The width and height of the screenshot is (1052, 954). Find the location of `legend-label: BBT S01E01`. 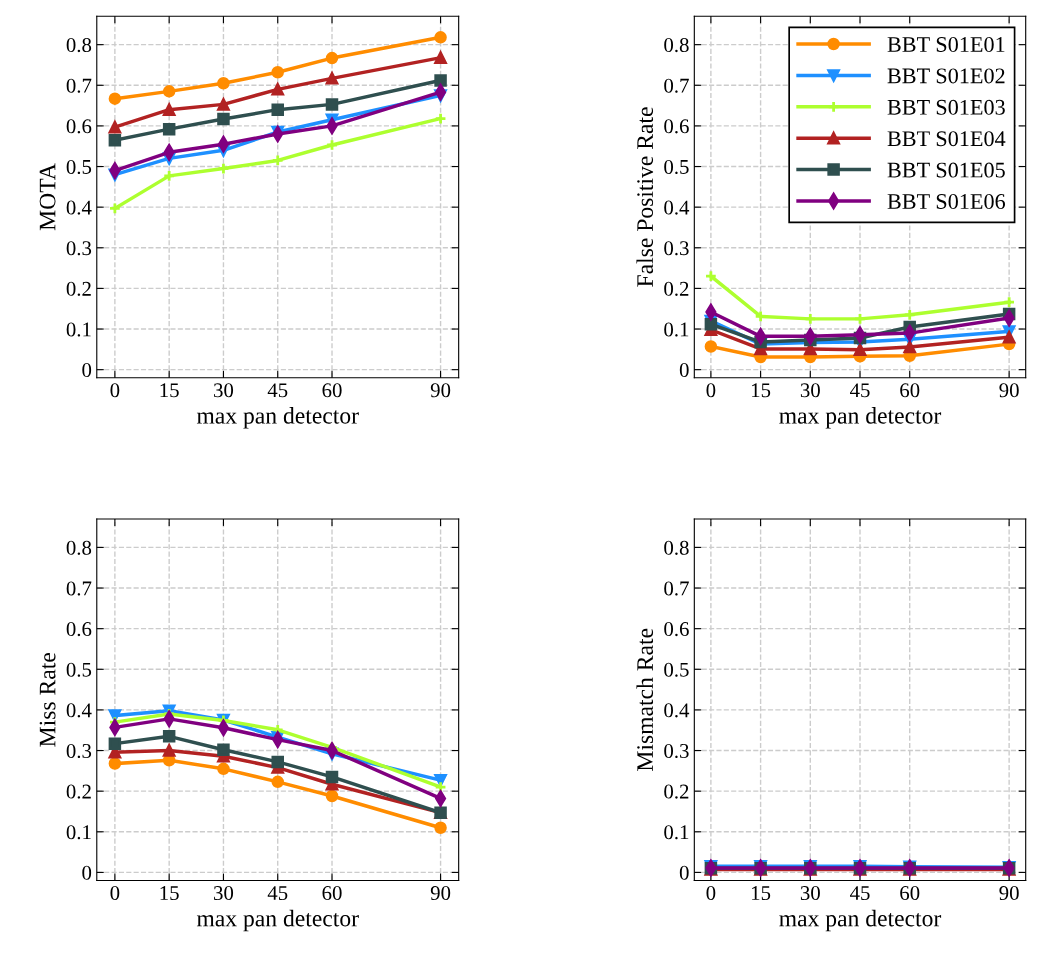

legend-label: BBT S01E01 is located at coordinates (946, 44).